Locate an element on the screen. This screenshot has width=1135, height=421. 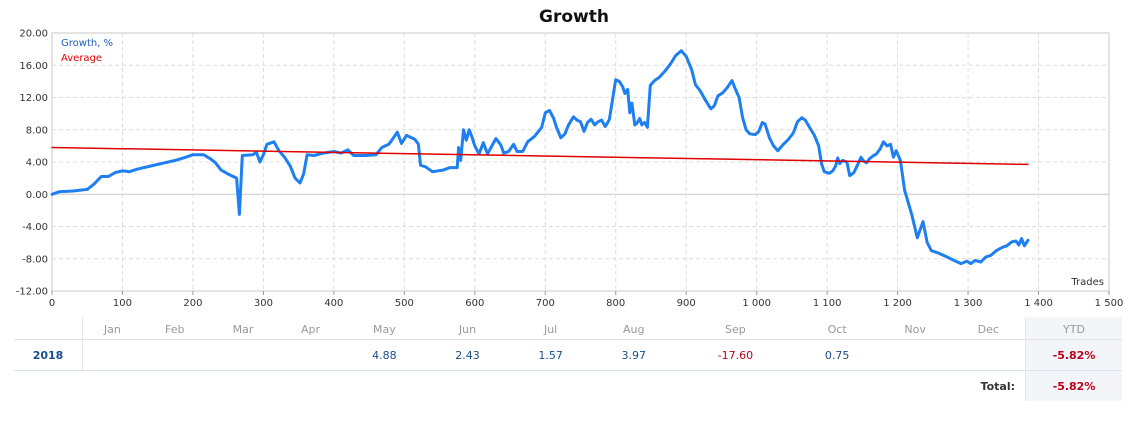
y-tick-label: 8.00 is located at coordinates (37, 130).